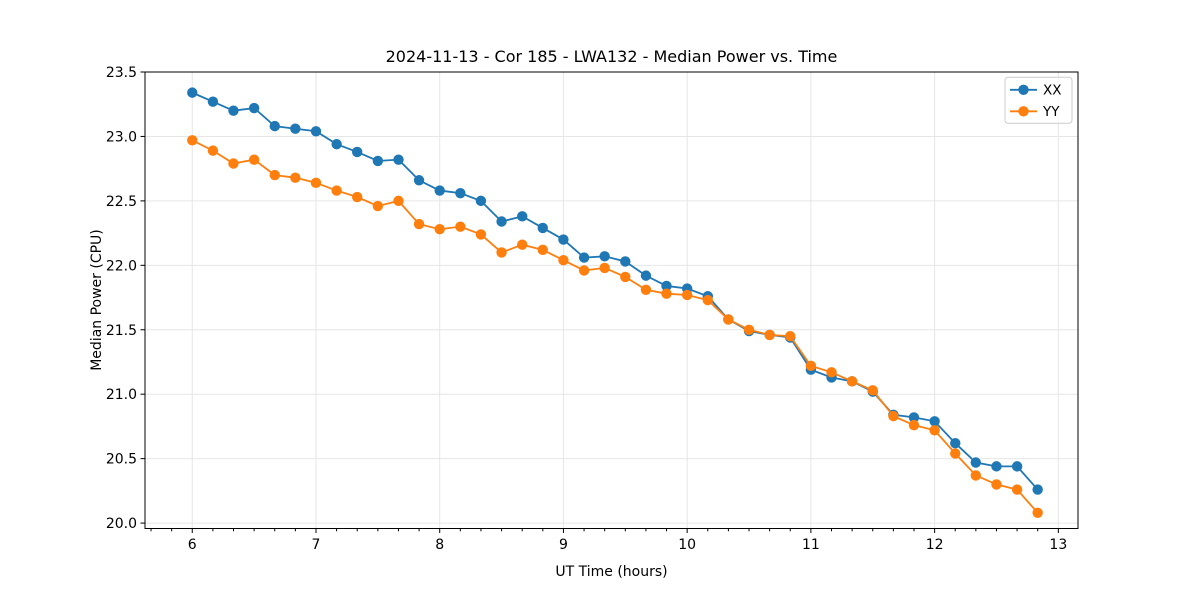 This screenshot has height=600, width=1200. I want to click on legend-box, so click(1038, 100).